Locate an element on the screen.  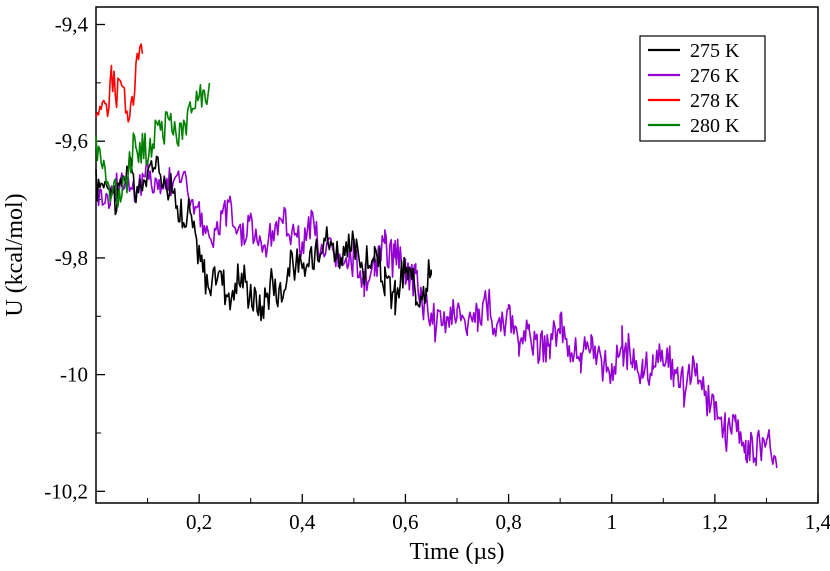
series-line-278-k is located at coordinates (119, 83).